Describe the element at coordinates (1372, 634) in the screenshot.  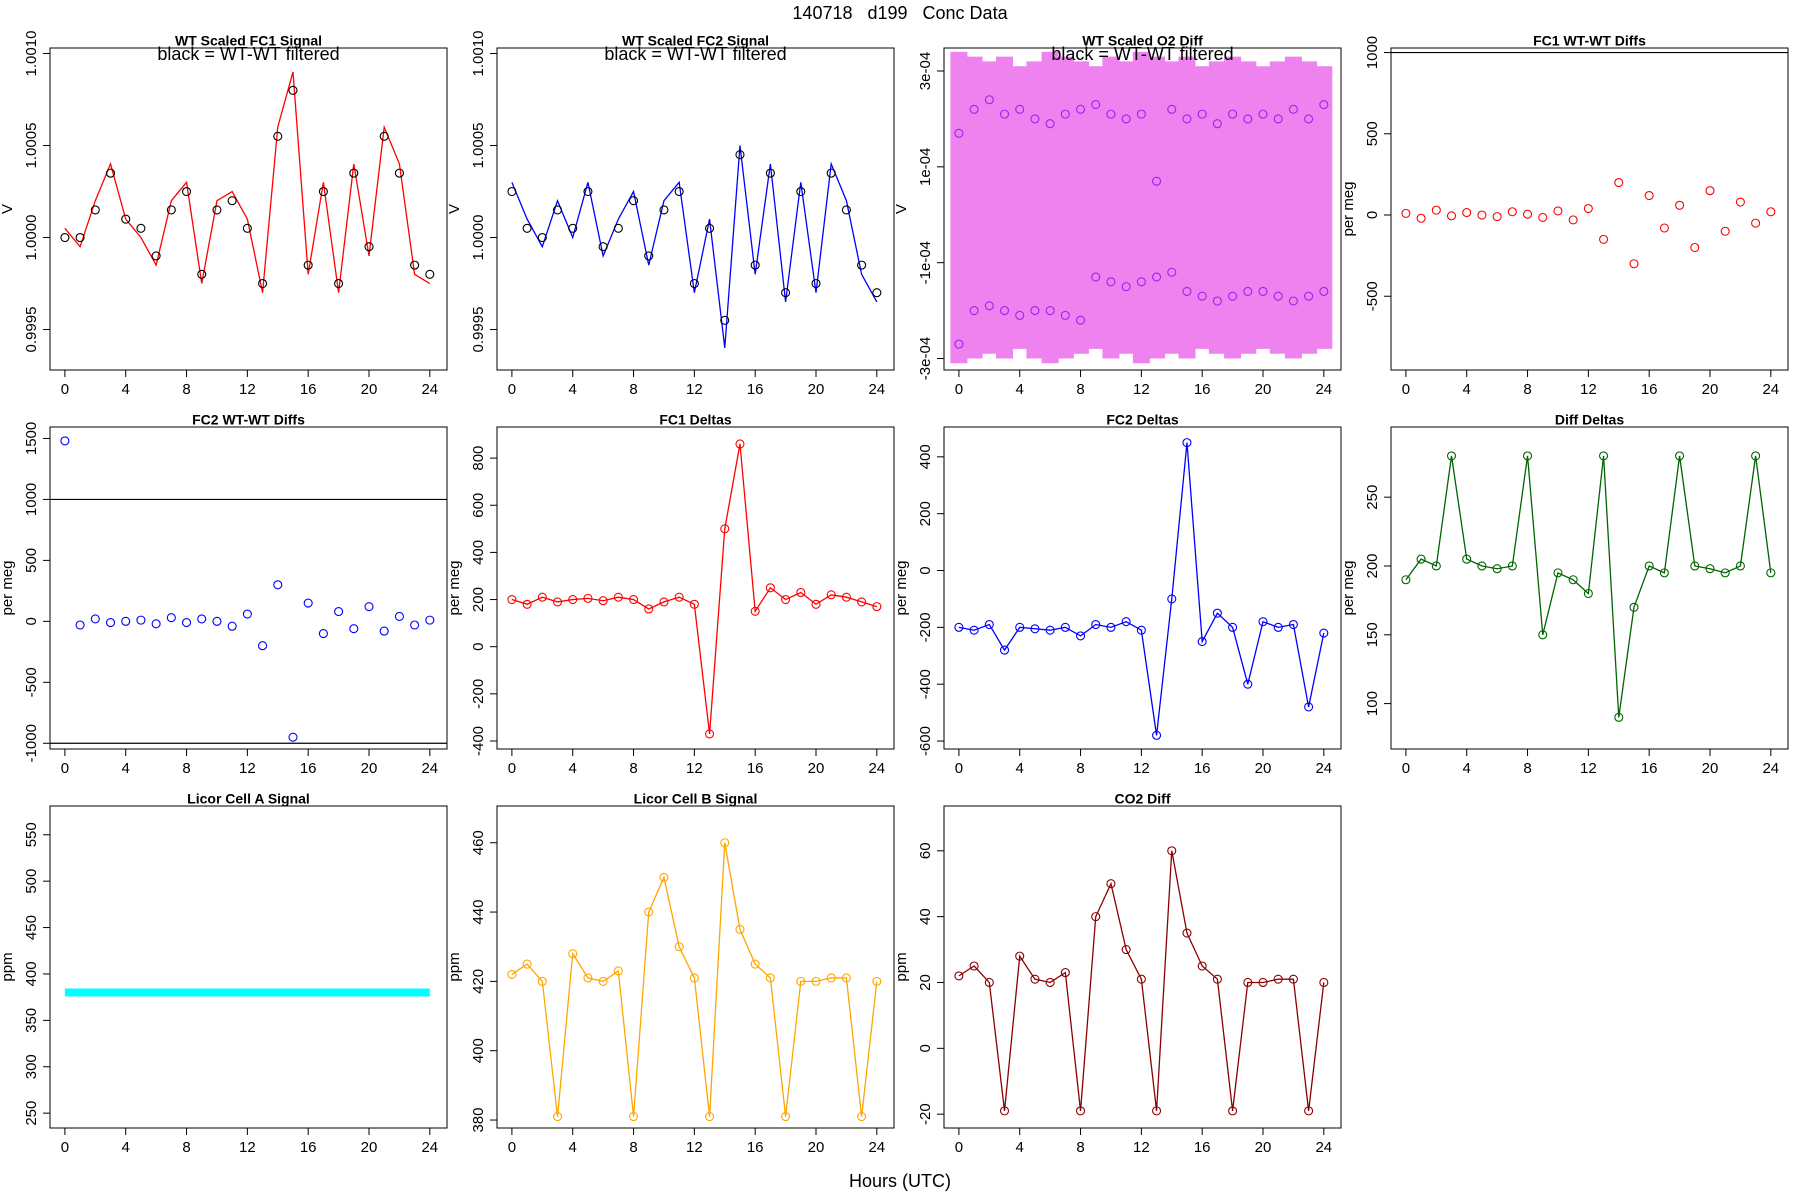
I see `y-tick-label: 150` at that location.